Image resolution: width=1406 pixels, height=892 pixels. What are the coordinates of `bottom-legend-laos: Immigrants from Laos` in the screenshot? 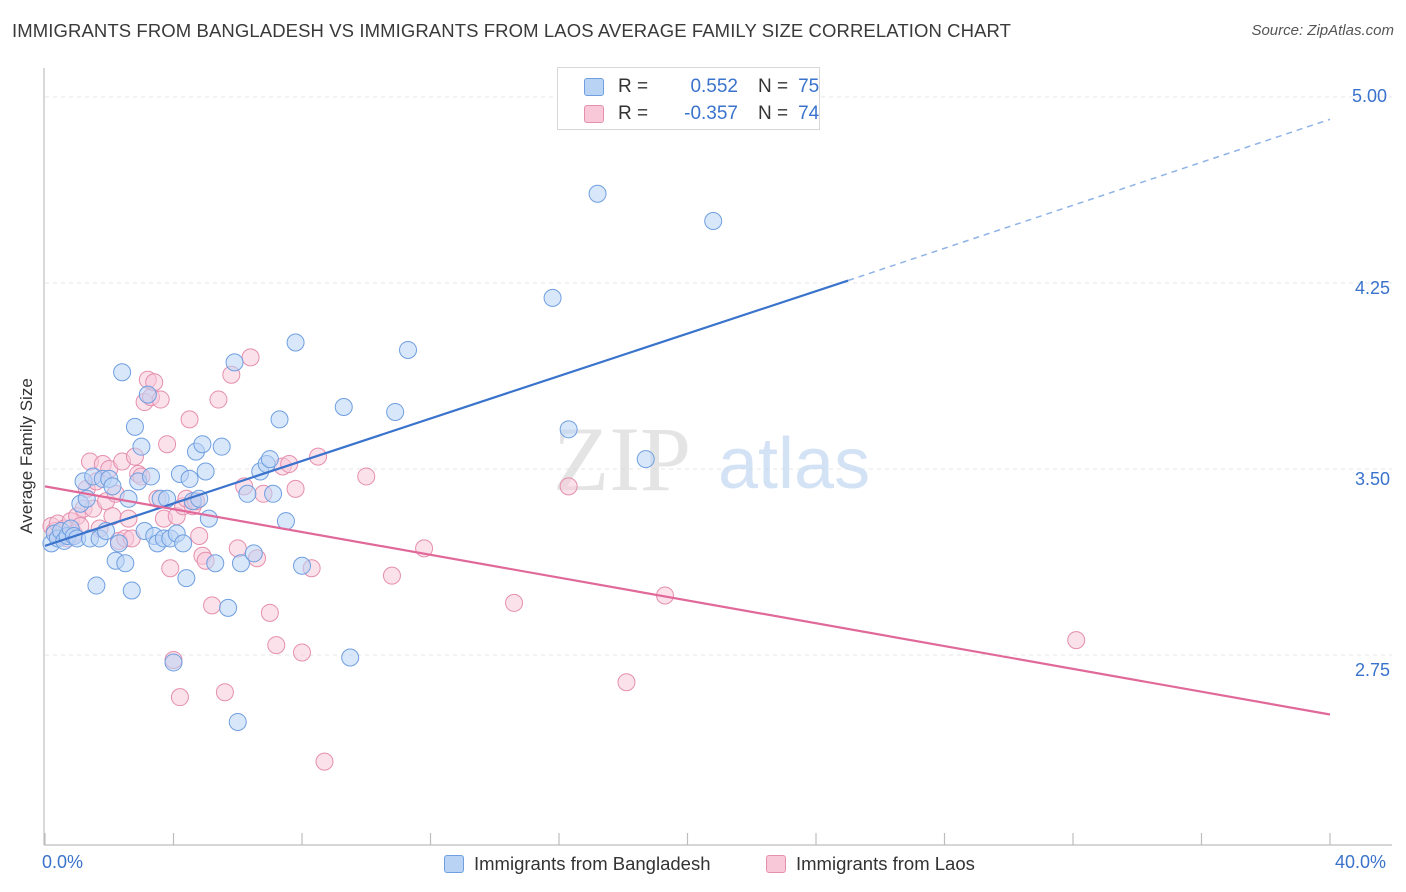 It's located at (870, 864).